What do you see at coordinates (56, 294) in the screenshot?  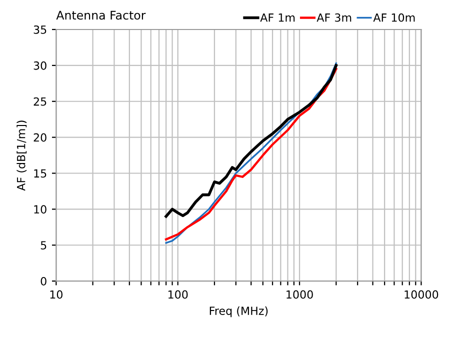 I see `x-tick-label: 10` at bounding box center [56, 294].